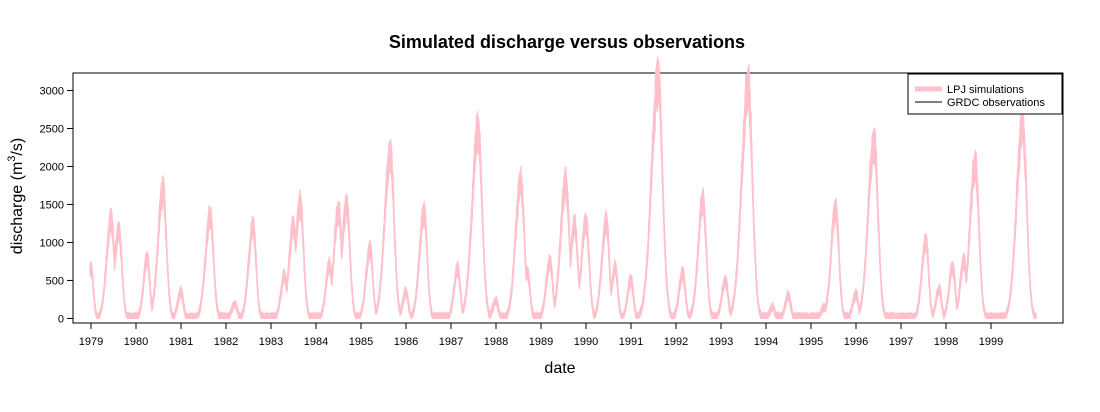 The height and width of the screenshot is (412, 1100). Describe the element at coordinates (986, 90) in the screenshot. I see `legend-label-lpj: LPJ simulations` at that location.